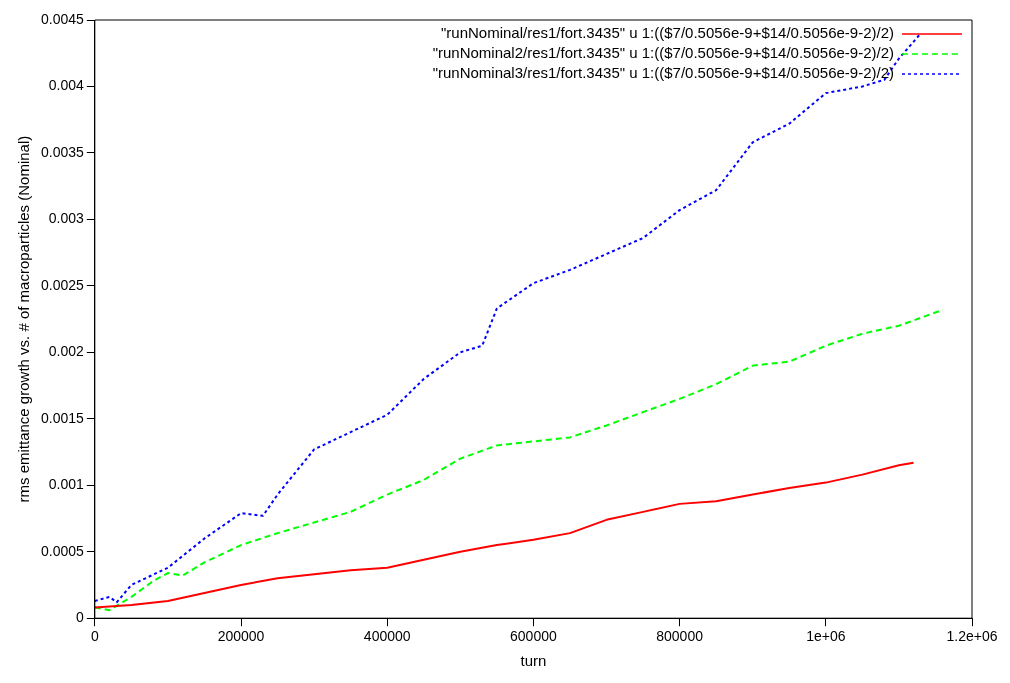 This screenshot has width=1010, height=683. What do you see at coordinates (241, 636) in the screenshot?
I see `x-tick-label: 200000` at bounding box center [241, 636].